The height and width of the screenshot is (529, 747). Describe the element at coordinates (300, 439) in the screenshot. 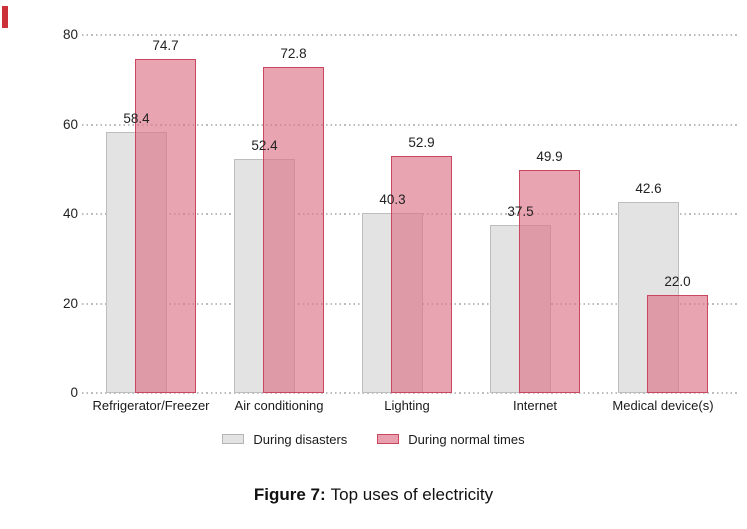

I see `legend-label: During disasters` at that location.